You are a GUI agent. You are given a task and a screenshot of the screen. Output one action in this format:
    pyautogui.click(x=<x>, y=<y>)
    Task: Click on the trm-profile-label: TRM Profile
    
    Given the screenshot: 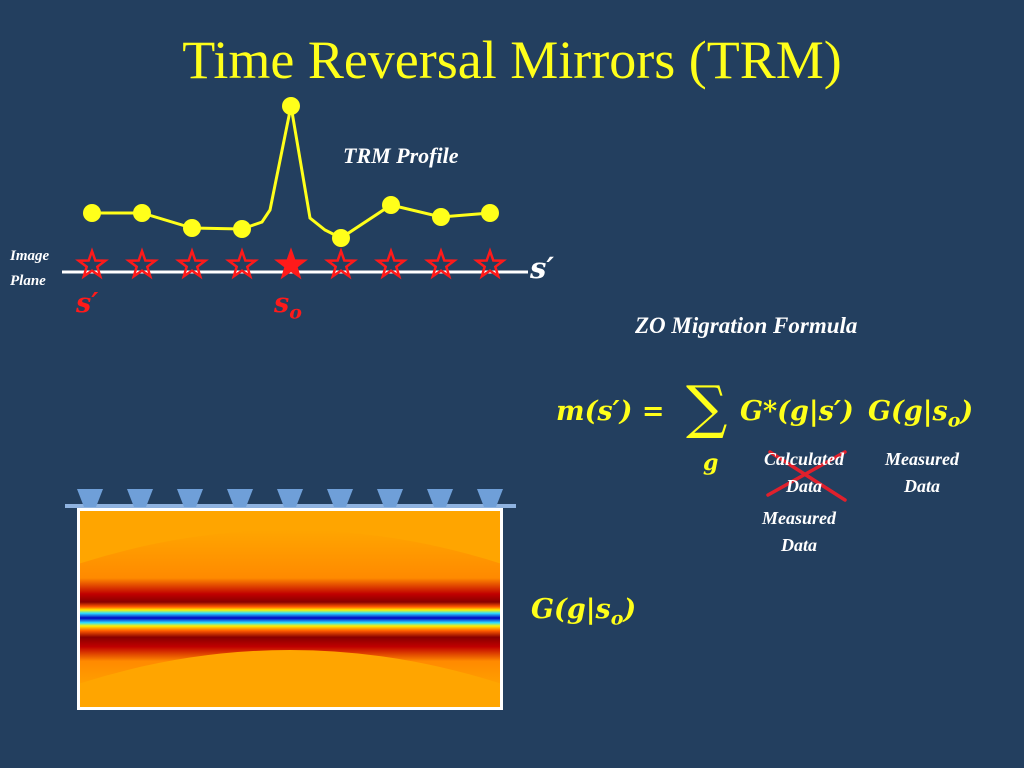 What is the action you would take?
    pyautogui.click(x=401, y=155)
    